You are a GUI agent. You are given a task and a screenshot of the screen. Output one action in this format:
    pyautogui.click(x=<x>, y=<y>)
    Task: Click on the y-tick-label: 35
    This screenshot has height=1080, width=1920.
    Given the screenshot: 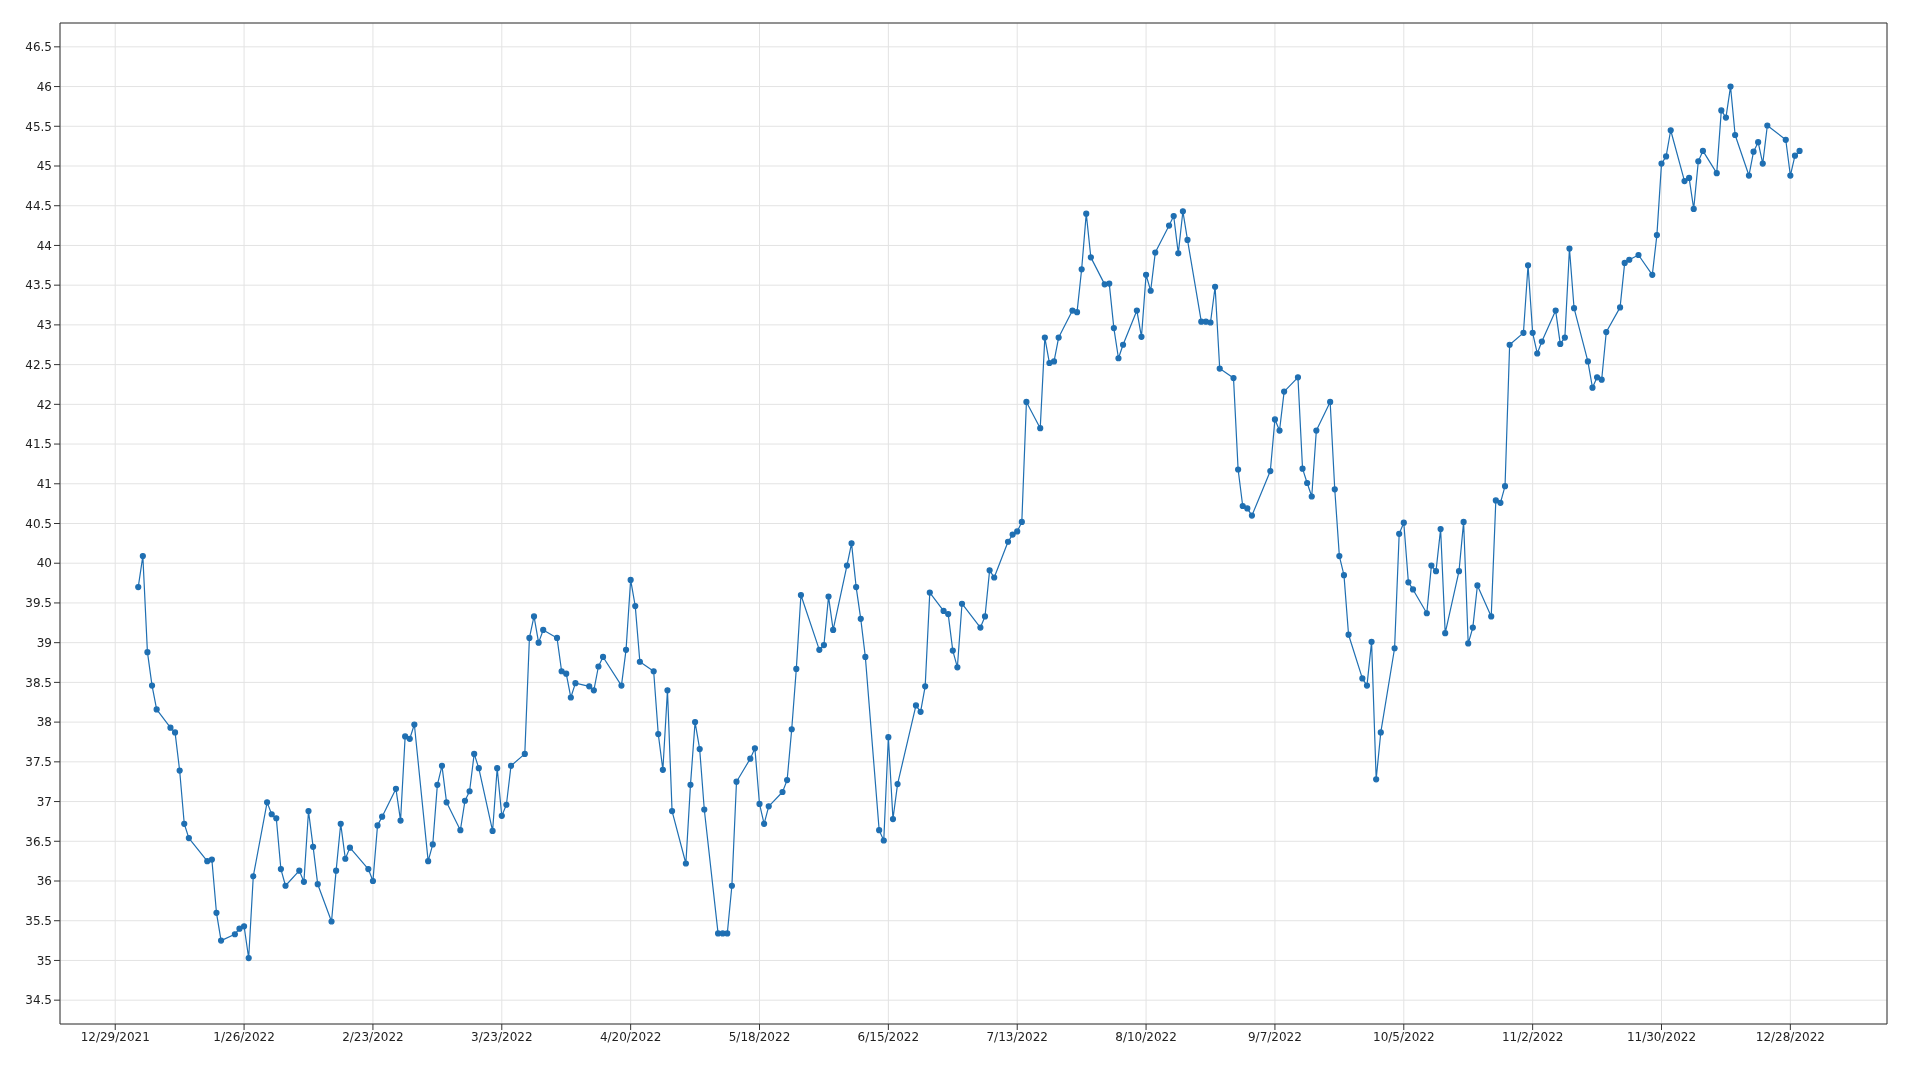 What is the action you would take?
    pyautogui.click(x=44, y=960)
    